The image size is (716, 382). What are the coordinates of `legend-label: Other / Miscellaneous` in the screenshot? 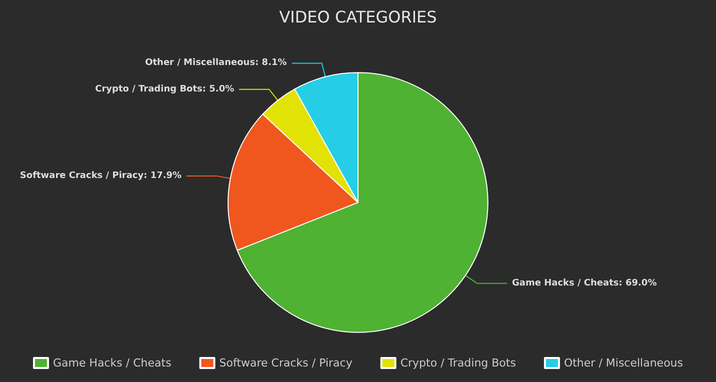 It's located at (624, 363).